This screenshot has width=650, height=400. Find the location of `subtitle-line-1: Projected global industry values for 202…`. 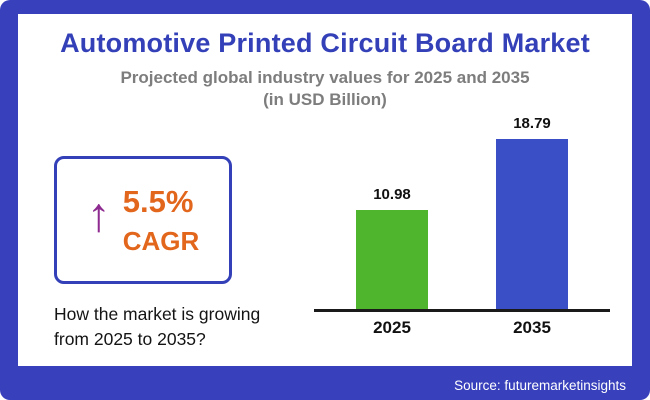

subtitle-line-1: Projected global industry values for 202… is located at coordinates (325, 77).